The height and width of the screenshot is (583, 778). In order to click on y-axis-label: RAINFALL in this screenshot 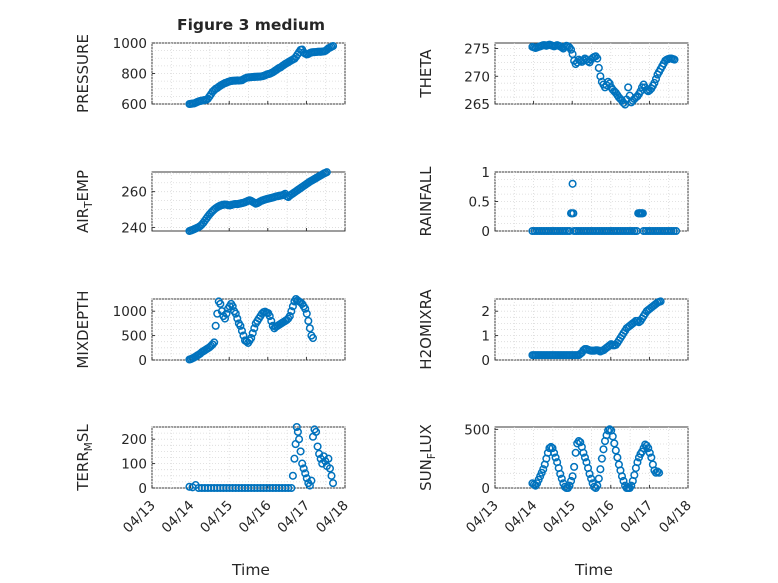, I will do `click(426, 201)`.